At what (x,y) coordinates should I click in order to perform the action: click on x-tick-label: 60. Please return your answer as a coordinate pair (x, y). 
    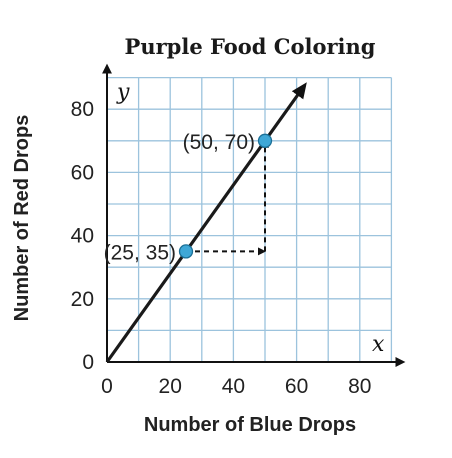
    Looking at the image, I should click on (296, 386).